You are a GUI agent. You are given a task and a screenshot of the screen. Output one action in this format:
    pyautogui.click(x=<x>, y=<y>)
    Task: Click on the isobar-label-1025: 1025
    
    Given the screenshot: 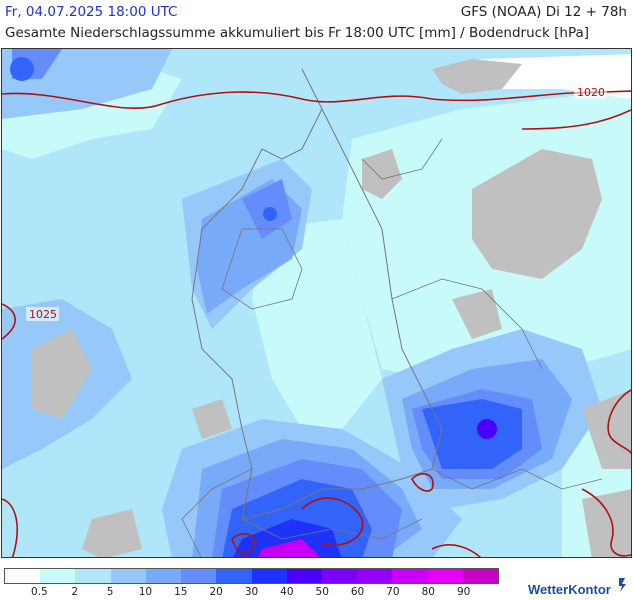 What is the action you would take?
    pyautogui.click(x=43, y=314)
    